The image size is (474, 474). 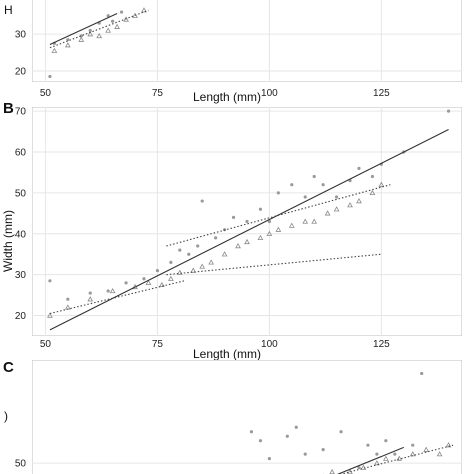 What do you see at coordinates (370, 460) in the screenshot?
I see `fit-line-solid` at bounding box center [370, 460].